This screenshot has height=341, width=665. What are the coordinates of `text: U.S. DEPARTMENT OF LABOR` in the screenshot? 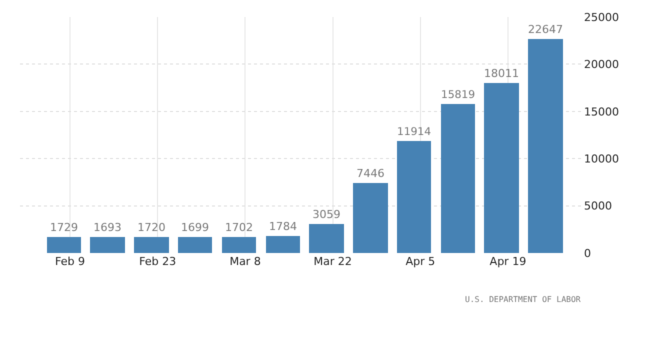 It's located at (523, 299).